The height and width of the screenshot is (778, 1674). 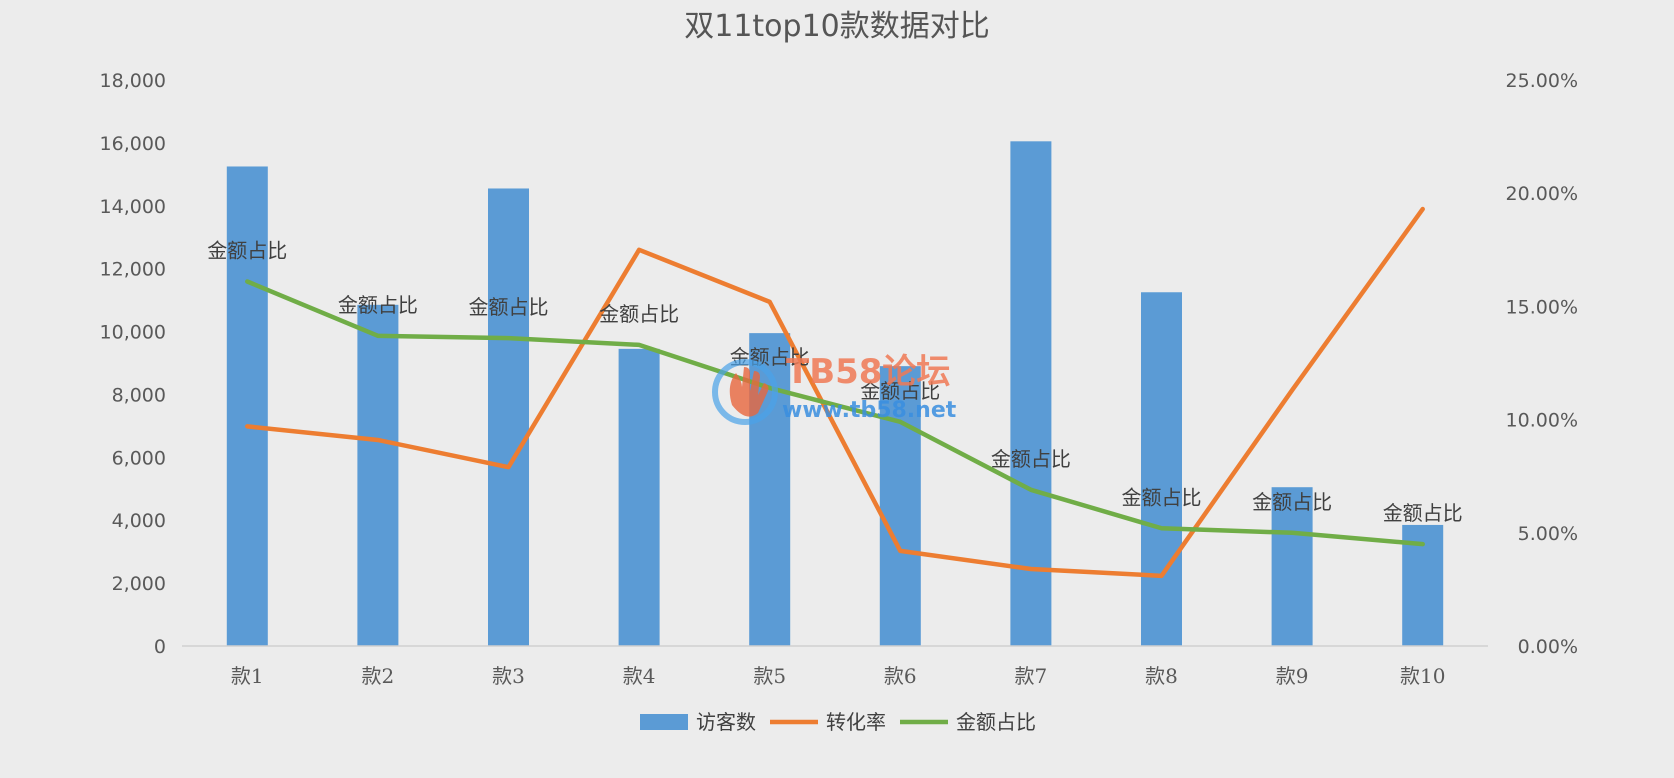 I want to click on category-label: 款1, so click(x=247, y=676).